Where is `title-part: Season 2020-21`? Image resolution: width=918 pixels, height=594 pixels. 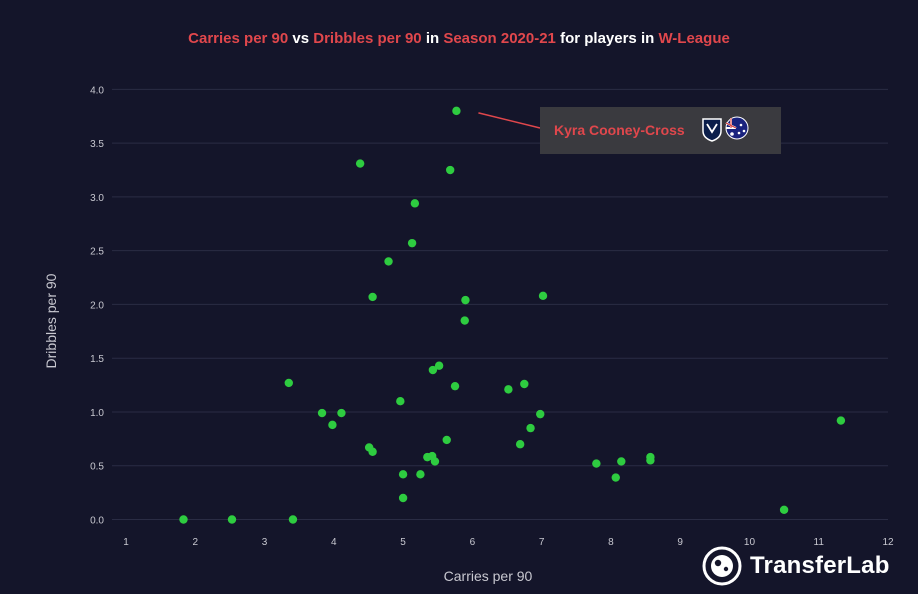 title-part: Season 2020-21 is located at coordinates (499, 38).